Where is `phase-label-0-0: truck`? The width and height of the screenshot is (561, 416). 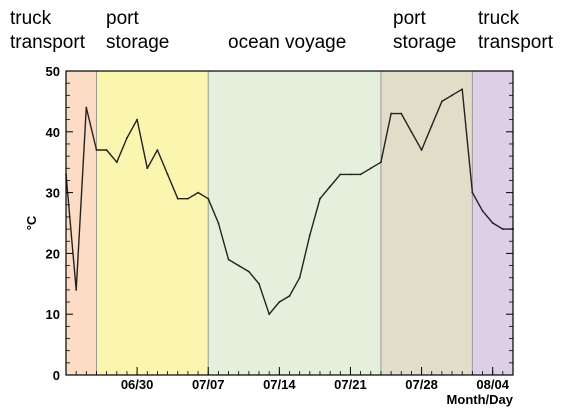
phase-label-0-0: truck is located at coordinates (31, 18).